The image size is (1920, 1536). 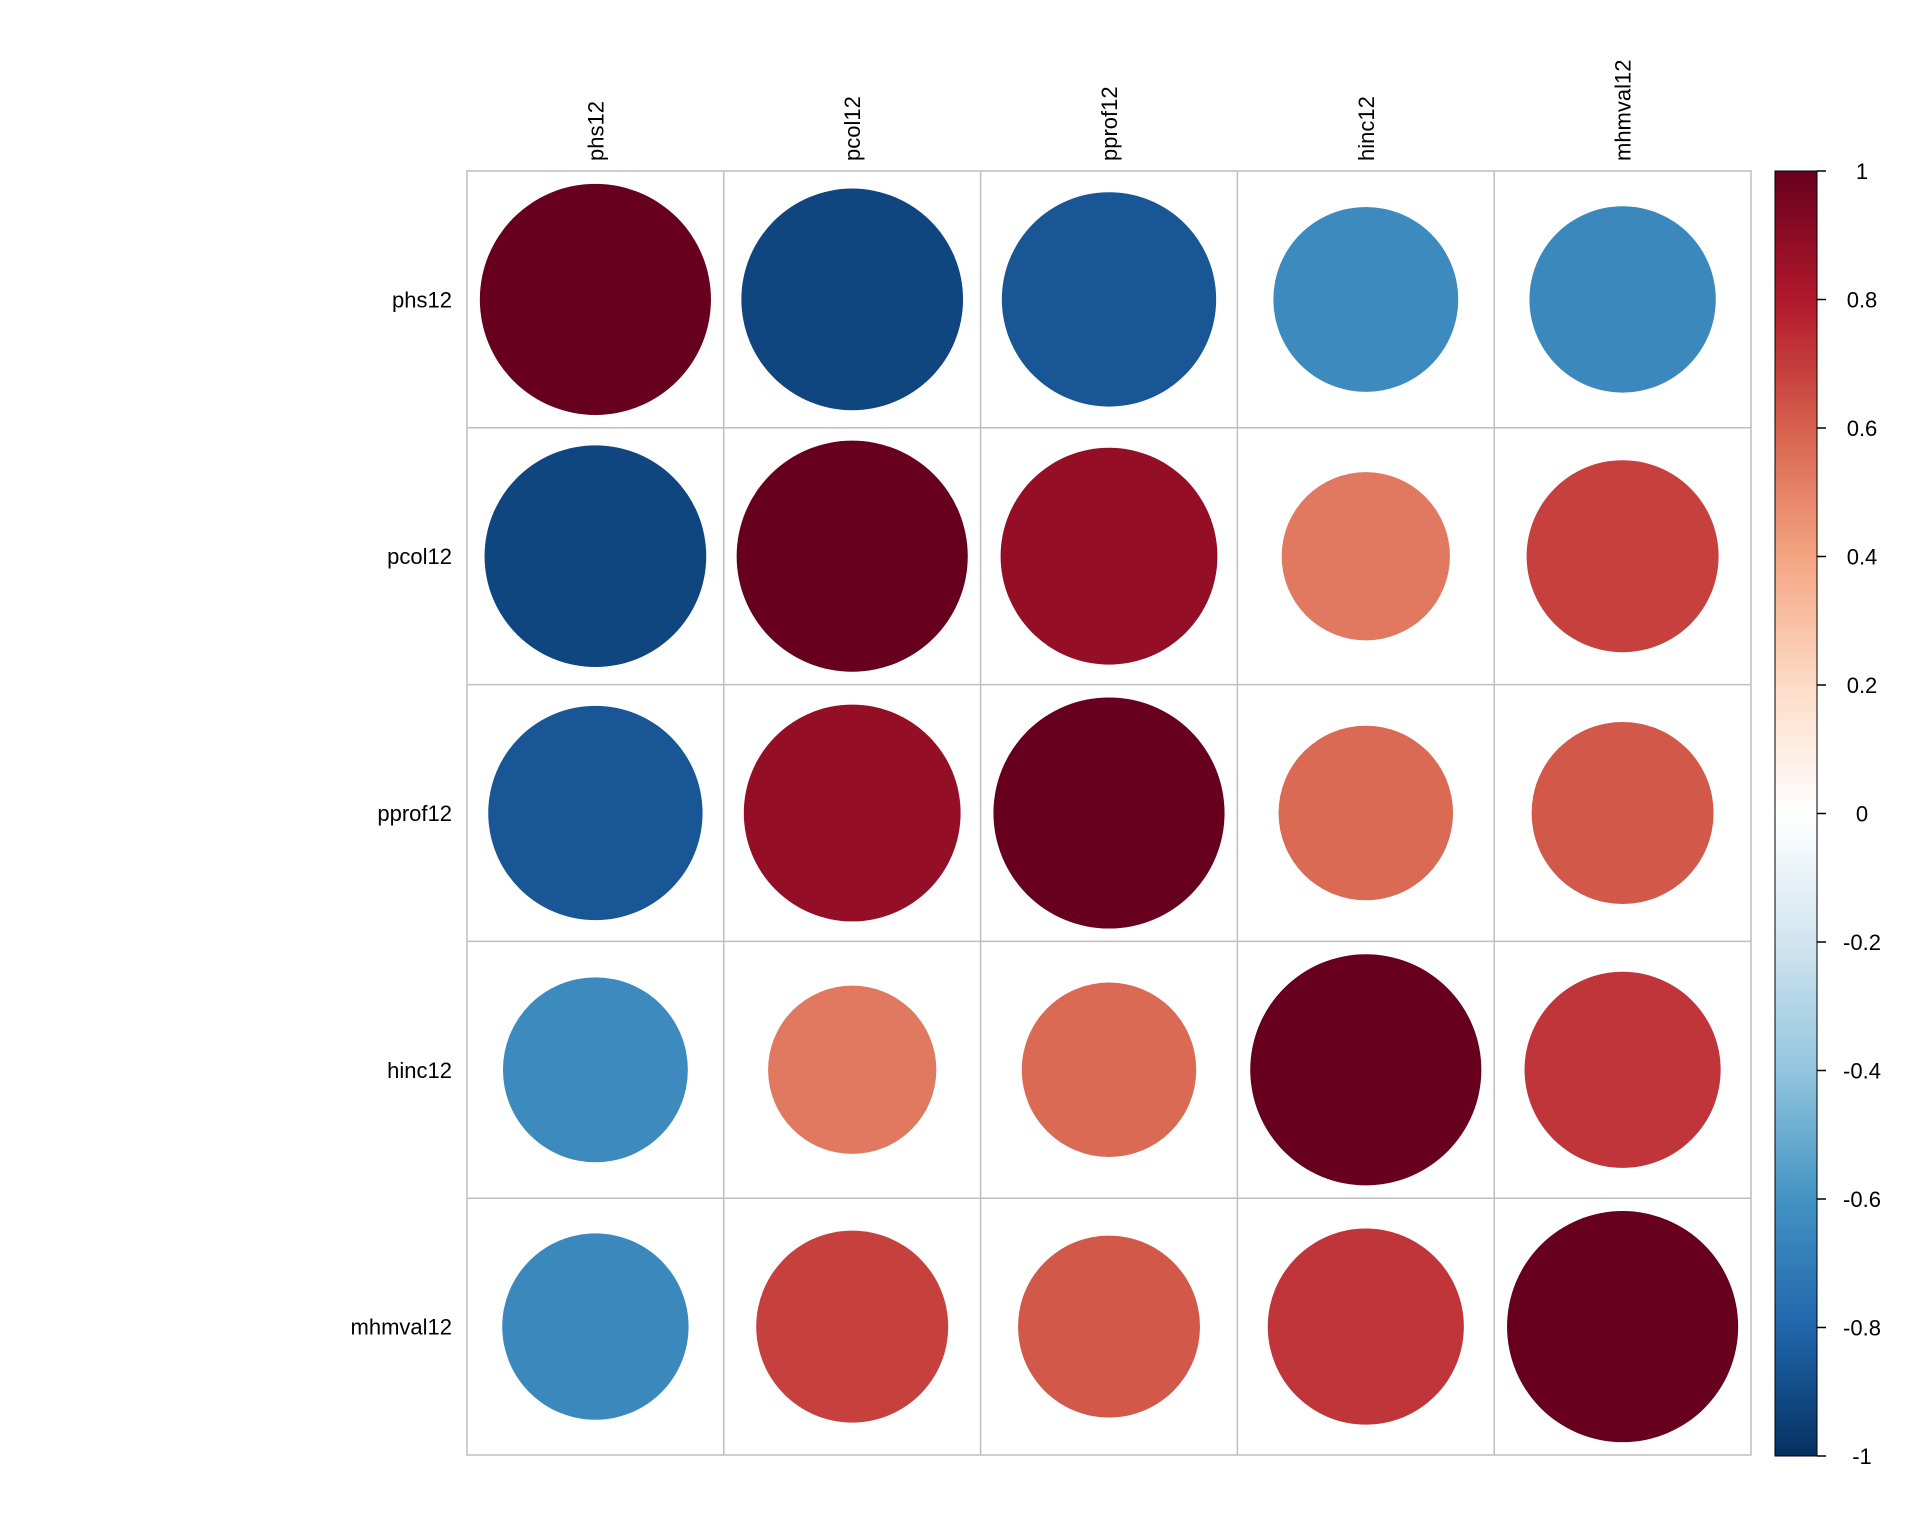 What do you see at coordinates (1862, 942) in the screenshot?
I see `colorbar-tick-label: -0.2` at bounding box center [1862, 942].